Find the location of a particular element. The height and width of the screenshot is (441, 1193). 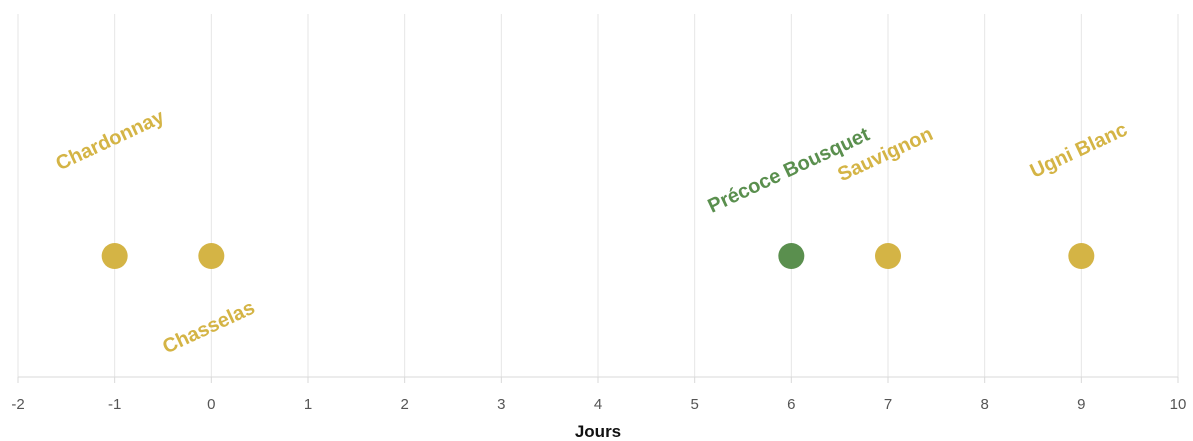

x-tick-label: 6 is located at coordinates (791, 404).